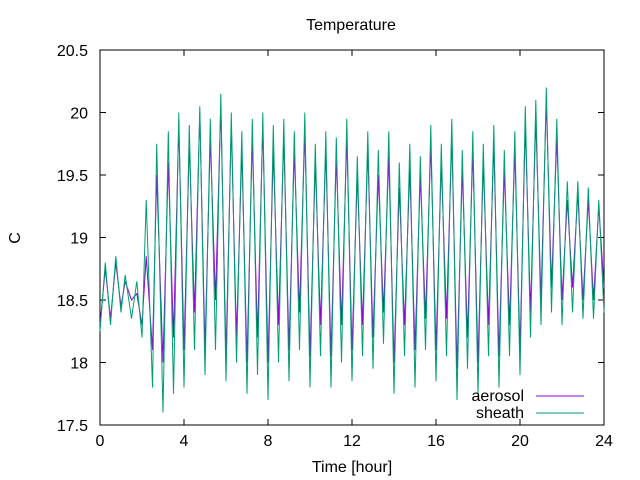 This screenshot has height=480, width=640. I want to click on y-tick-label: 19, so click(79, 239).